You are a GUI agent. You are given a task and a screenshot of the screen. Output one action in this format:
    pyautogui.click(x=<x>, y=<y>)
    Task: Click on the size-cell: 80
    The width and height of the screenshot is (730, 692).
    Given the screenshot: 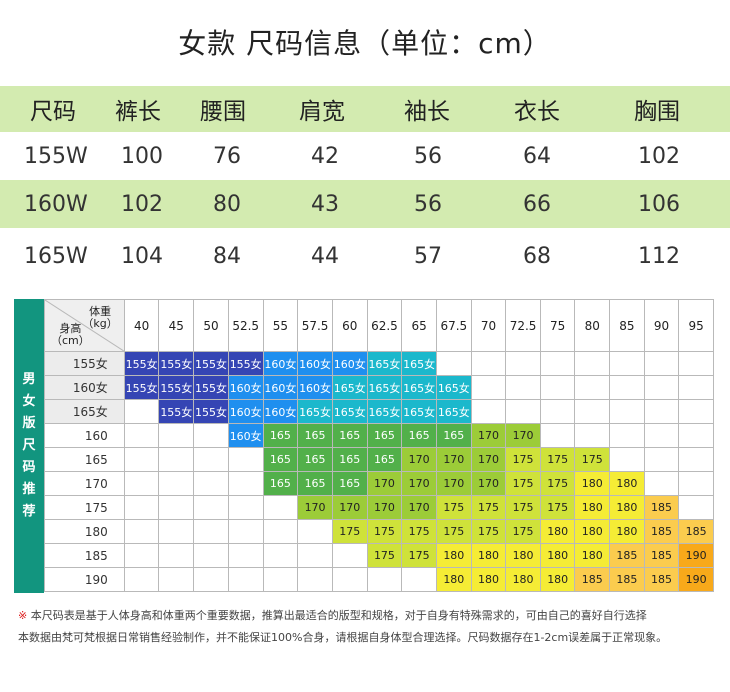 What is the action you would take?
    pyautogui.click(x=227, y=204)
    